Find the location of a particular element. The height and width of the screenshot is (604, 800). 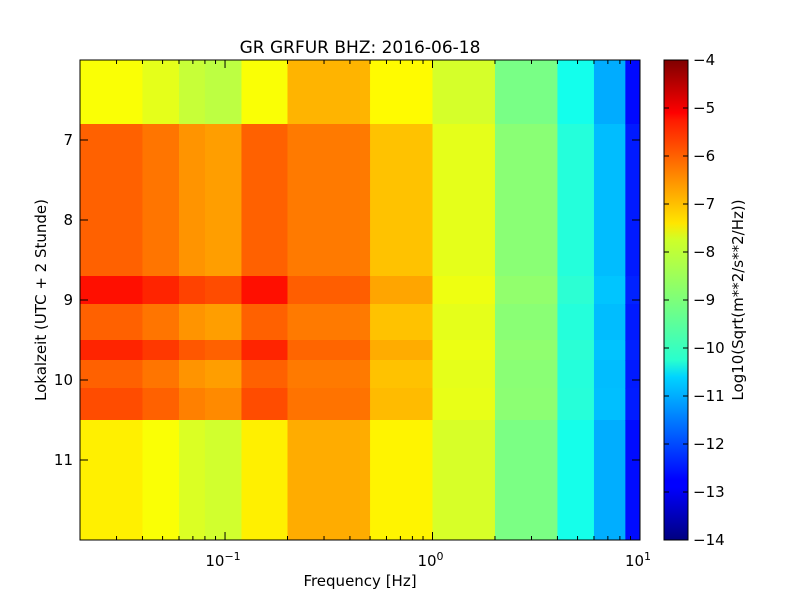

x-tick-exponent: 1 is located at coordinates (647, 556).